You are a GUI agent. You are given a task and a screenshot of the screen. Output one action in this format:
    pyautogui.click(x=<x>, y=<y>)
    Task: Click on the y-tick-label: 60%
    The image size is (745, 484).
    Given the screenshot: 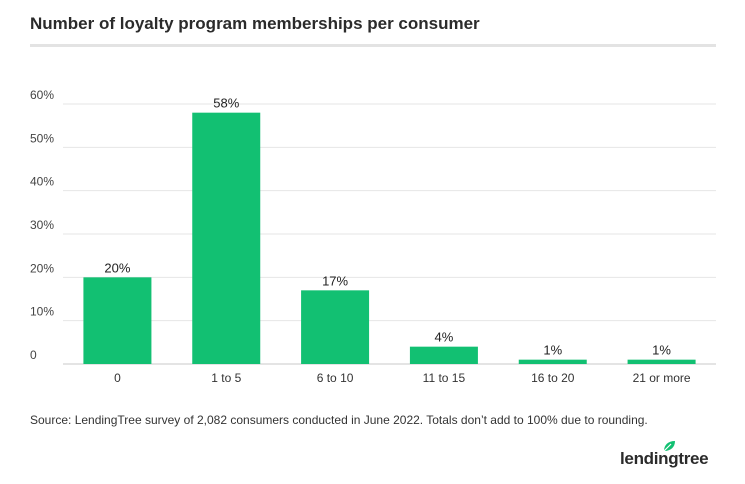 What is the action you would take?
    pyautogui.click(x=42, y=95)
    